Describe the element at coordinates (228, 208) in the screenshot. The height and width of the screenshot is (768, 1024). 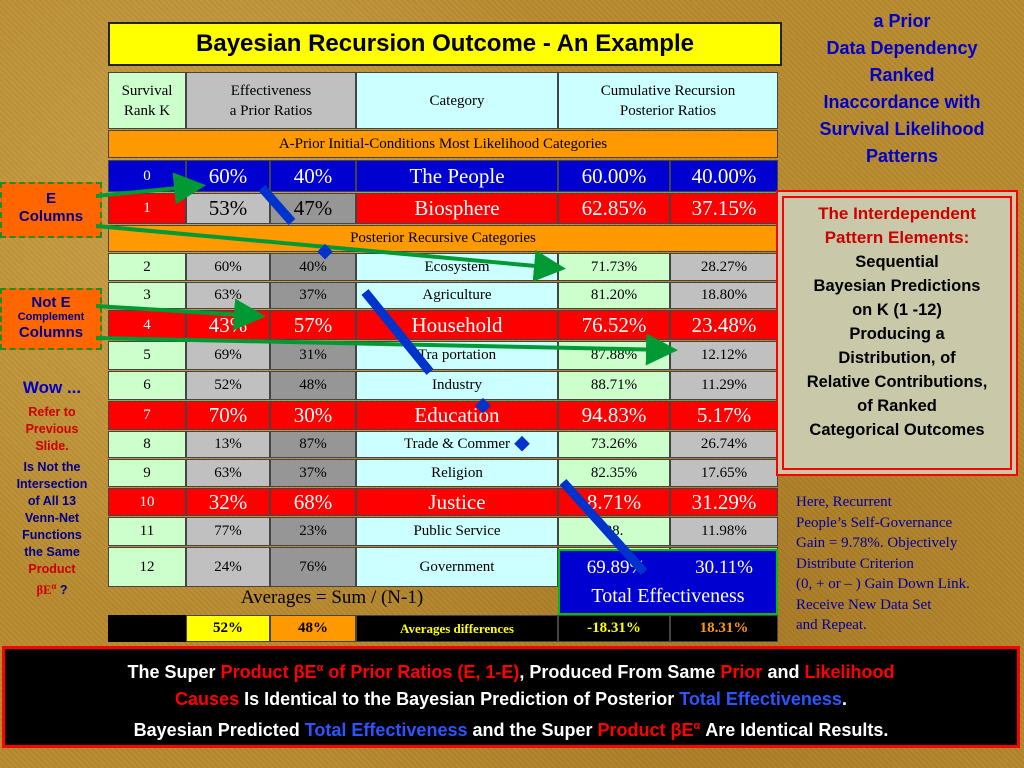
I see `e-cell: 53%` at that location.